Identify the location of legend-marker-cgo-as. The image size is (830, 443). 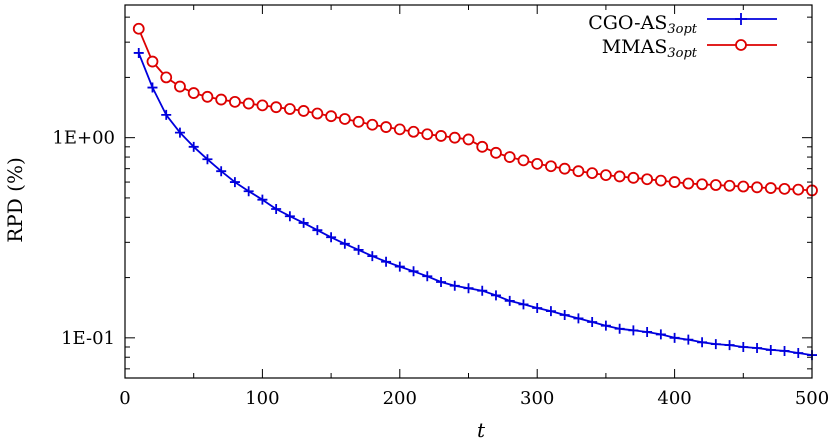
(741, 19).